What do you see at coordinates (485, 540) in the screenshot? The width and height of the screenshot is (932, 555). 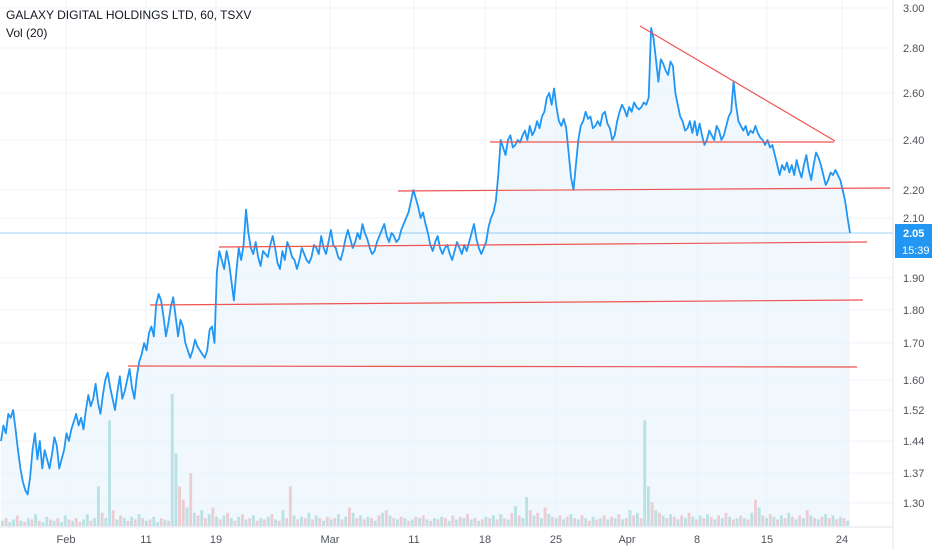 I see `time-tick-label: 18` at bounding box center [485, 540].